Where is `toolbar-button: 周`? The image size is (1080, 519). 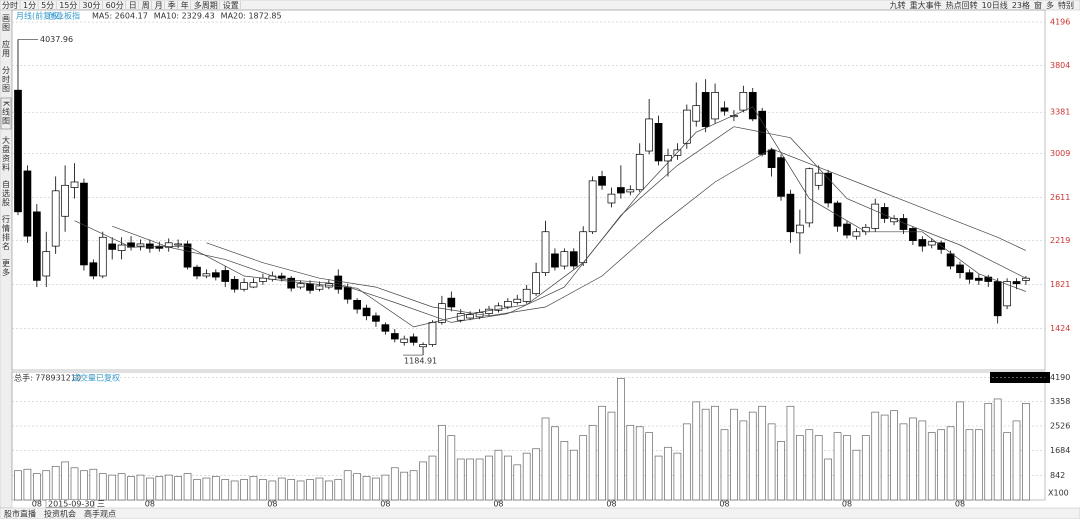 toolbar-button: 周 is located at coordinates (146, 5).